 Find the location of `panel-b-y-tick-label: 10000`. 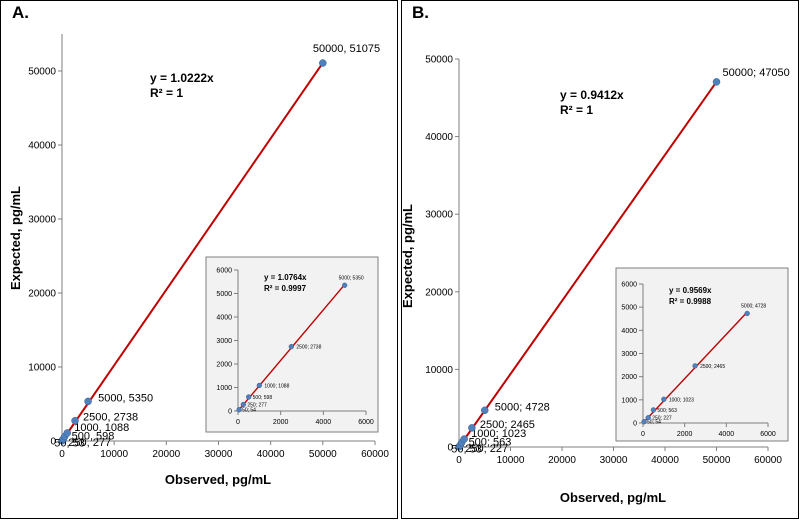

panel-b-y-tick-label: 10000 is located at coordinates (439, 370).